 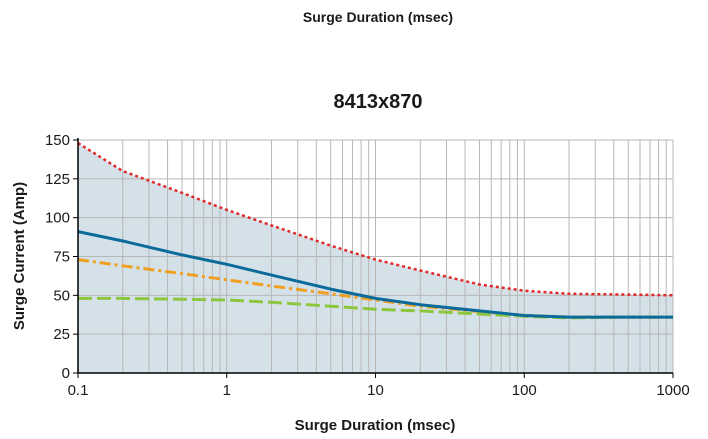 I want to click on y-tick-label: 0, so click(x=66, y=373).